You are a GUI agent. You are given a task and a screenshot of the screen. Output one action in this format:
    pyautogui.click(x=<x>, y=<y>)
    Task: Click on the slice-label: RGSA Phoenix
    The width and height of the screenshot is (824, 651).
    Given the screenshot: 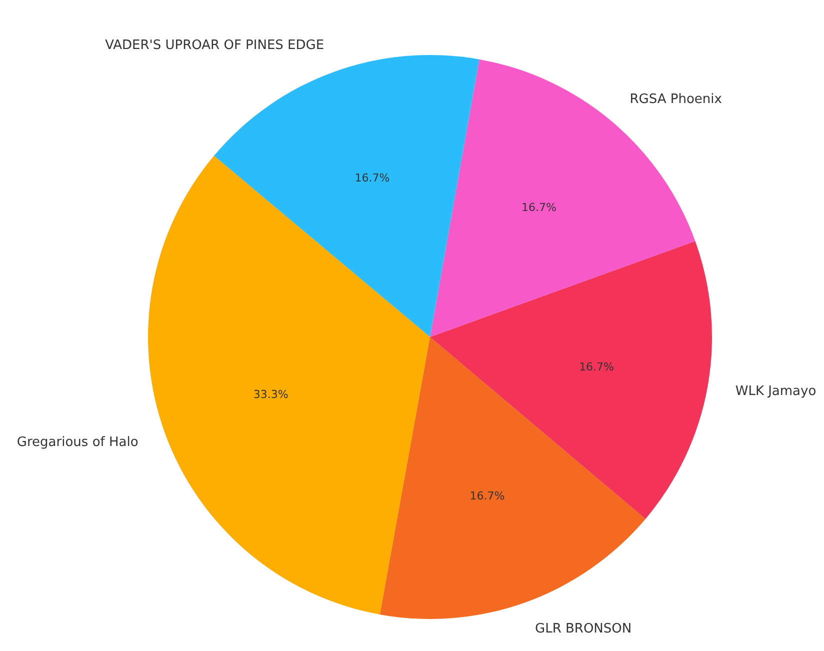 What is the action you would take?
    pyautogui.click(x=676, y=100)
    